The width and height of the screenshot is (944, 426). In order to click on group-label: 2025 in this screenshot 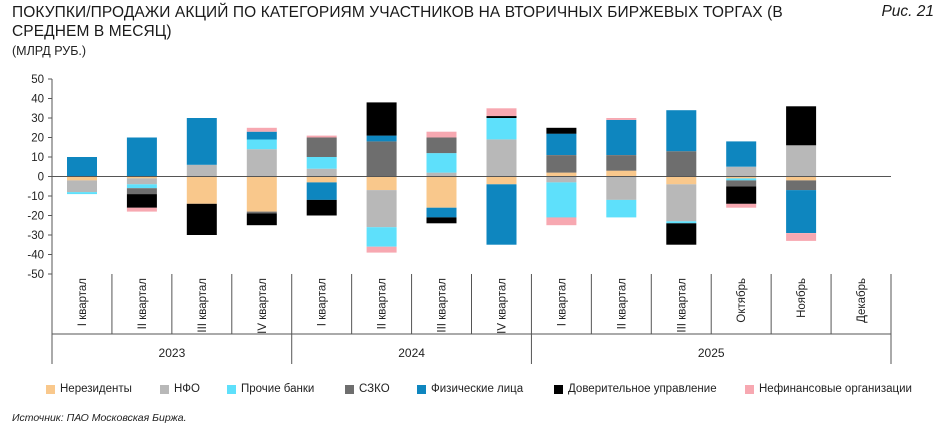, I will do `click(711, 353)`.